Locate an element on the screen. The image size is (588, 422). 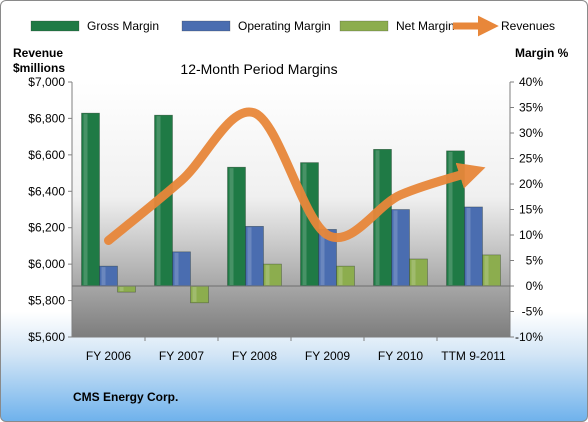
right-tick-label: 10% is located at coordinates (531, 235).